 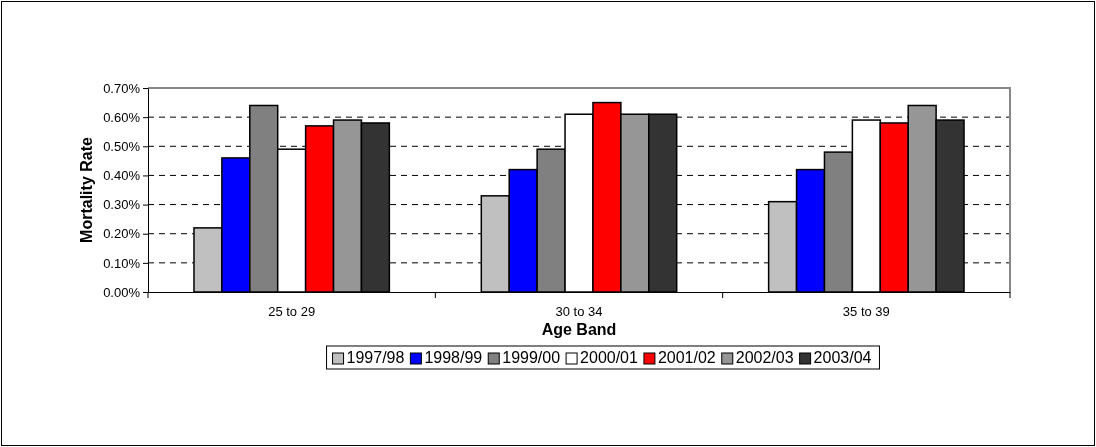 I want to click on y-tick-label: 0.00%, so click(x=122, y=292).